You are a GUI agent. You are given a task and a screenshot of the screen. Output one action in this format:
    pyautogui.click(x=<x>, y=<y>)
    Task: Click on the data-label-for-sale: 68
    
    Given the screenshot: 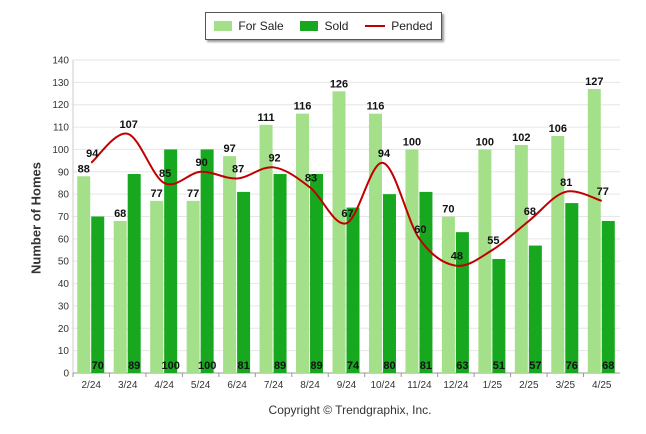 What is the action you would take?
    pyautogui.click(x=120, y=214)
    